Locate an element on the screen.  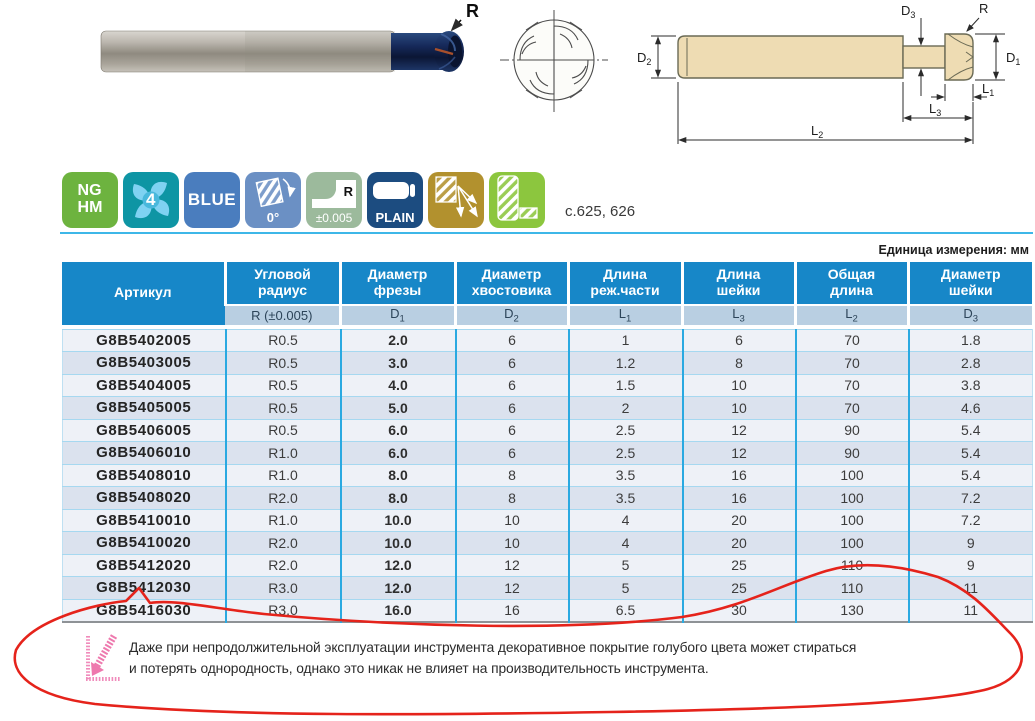
column-dim-d1: D1 is located at coordinates (396, 314).